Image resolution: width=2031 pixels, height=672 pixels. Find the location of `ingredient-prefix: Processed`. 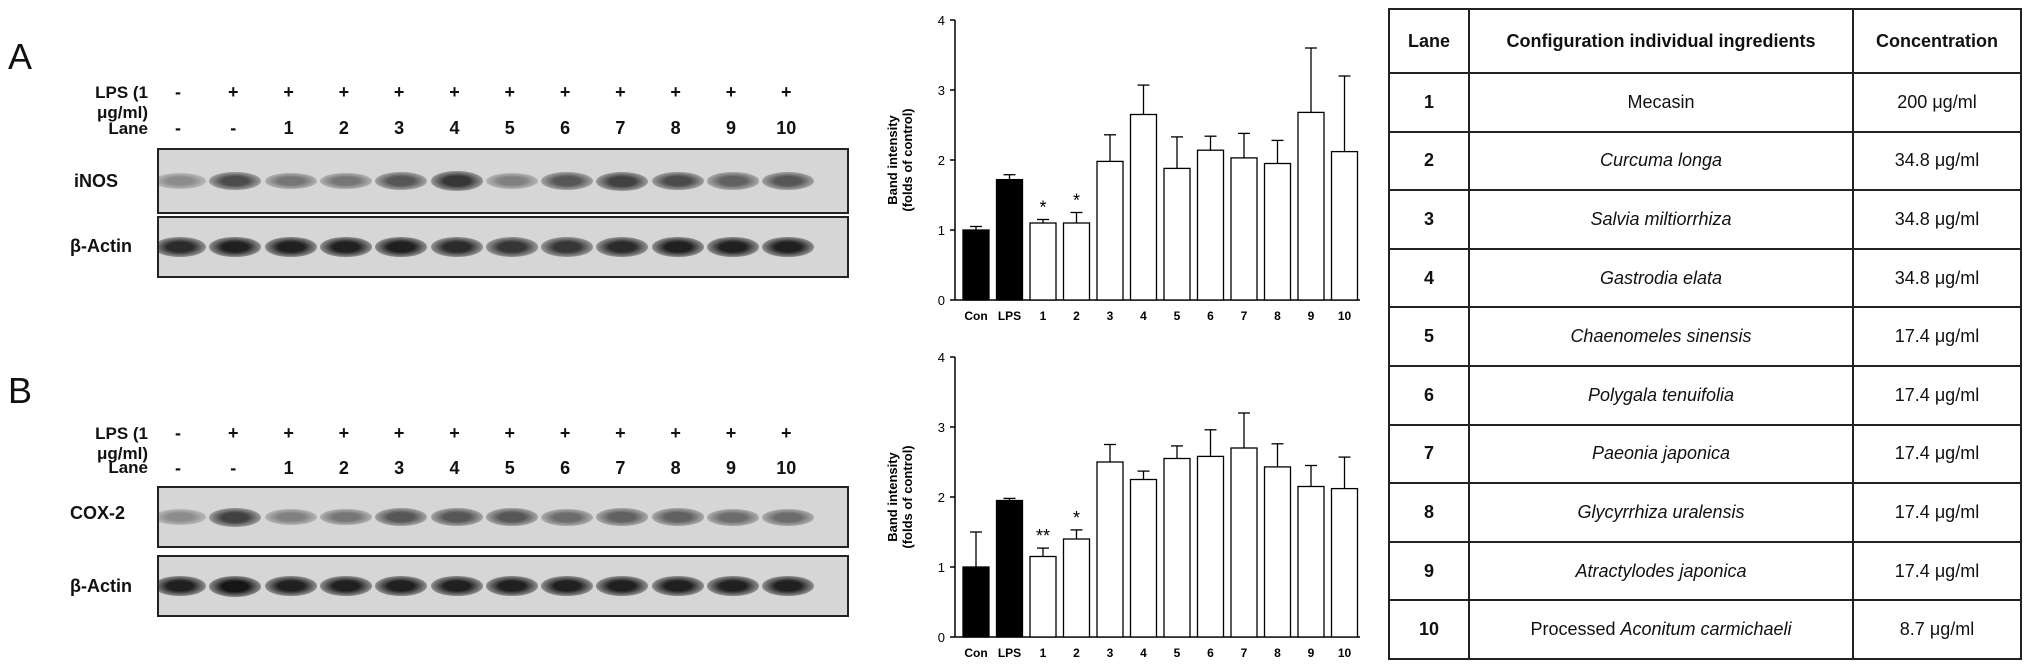

ingredient-prefix: Processed is located at coordinates (1575, 629).